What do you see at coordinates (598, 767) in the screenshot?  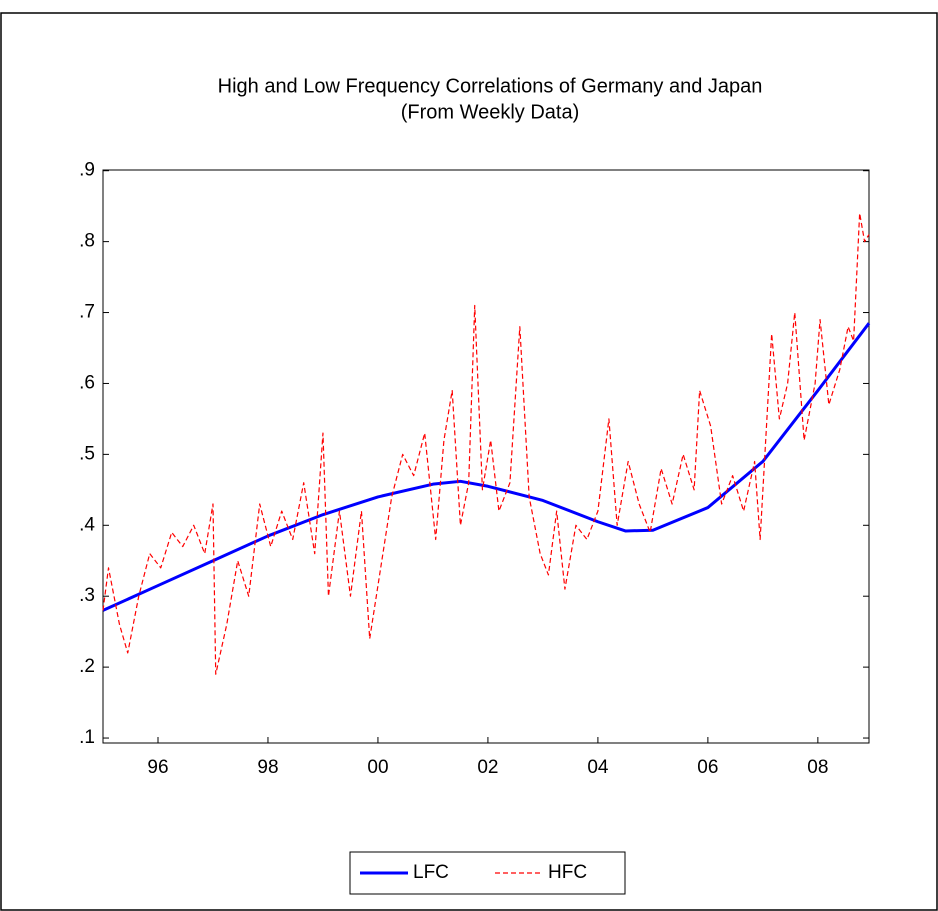 I see `x-tick-label: 04` at bounding box center [598, 767].